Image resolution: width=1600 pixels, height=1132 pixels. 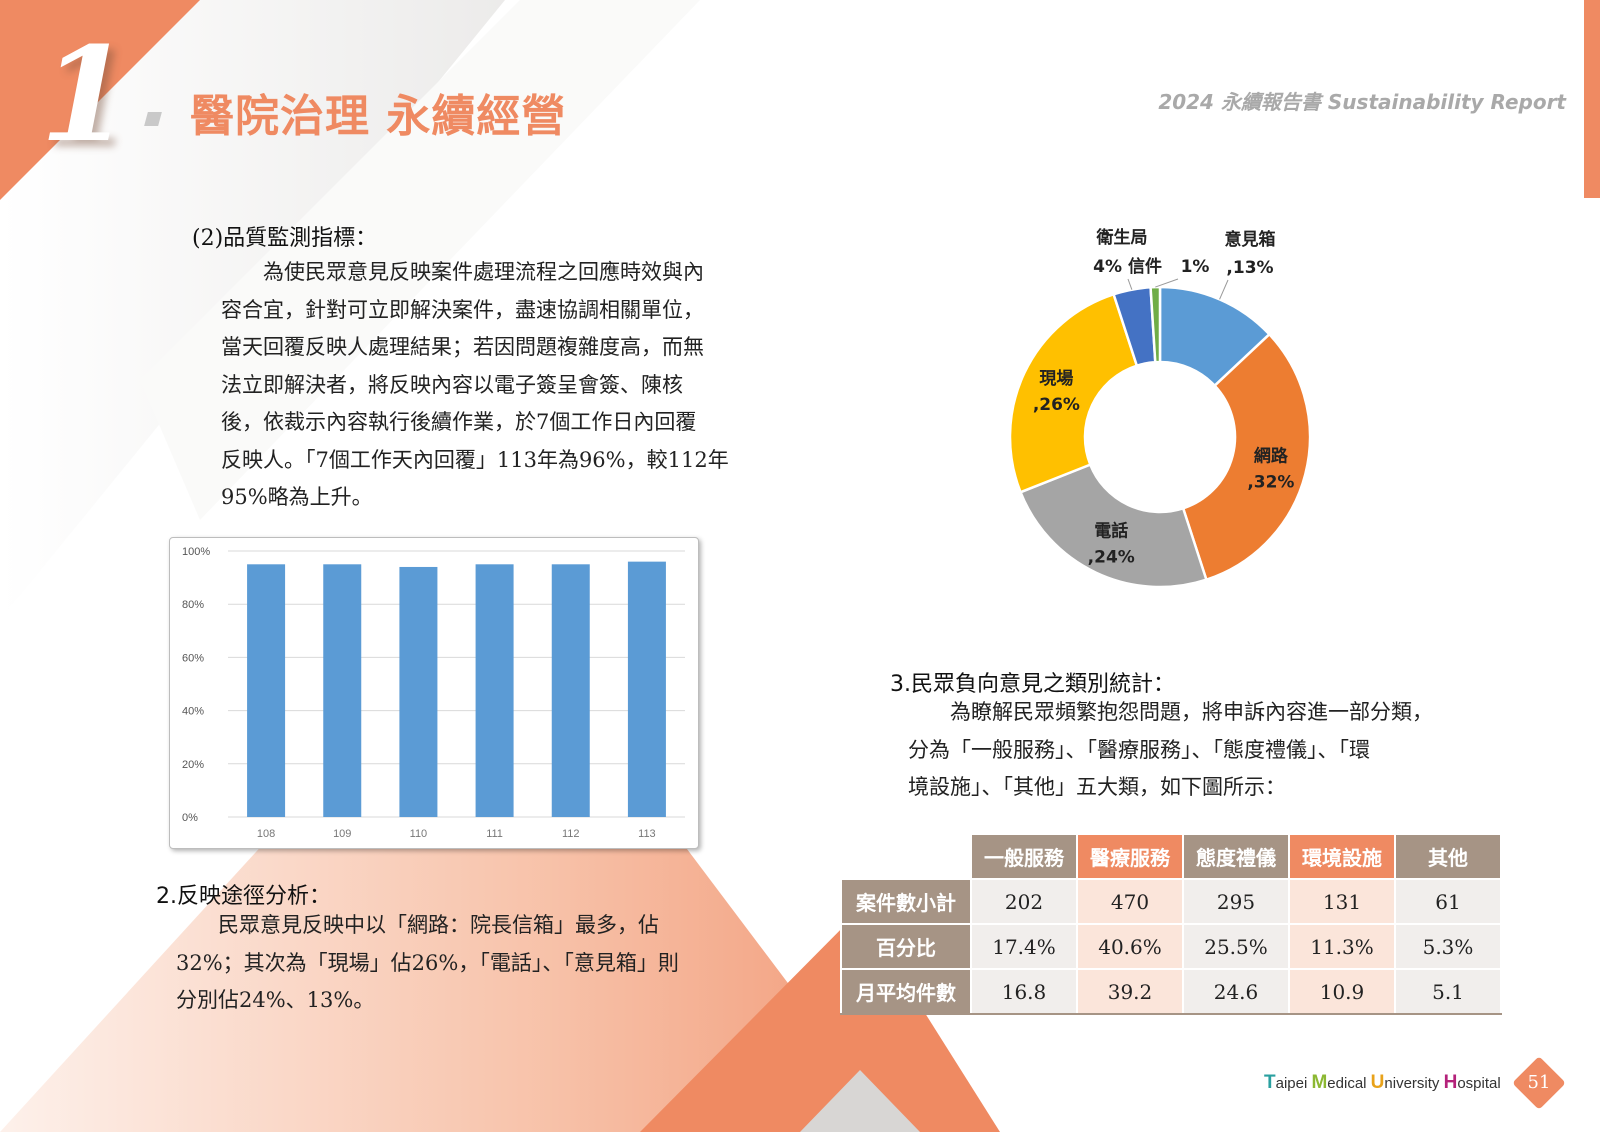 I want to click on table-row-header: 百分比, so click(x=906, y=946).